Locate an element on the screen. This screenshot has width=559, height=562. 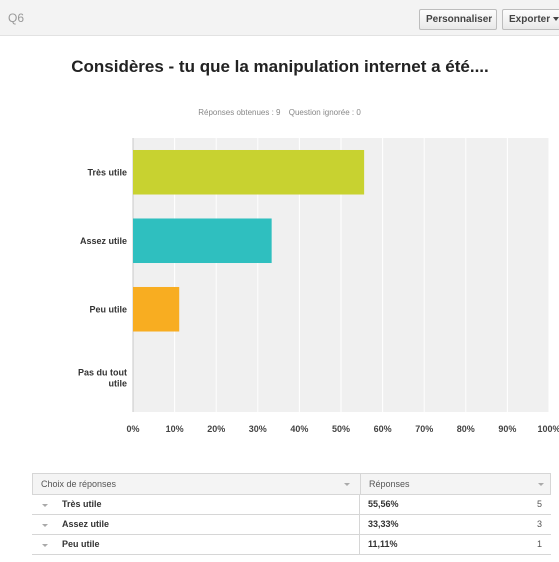
row-label: Très utile is located at coordinates (82, 504).